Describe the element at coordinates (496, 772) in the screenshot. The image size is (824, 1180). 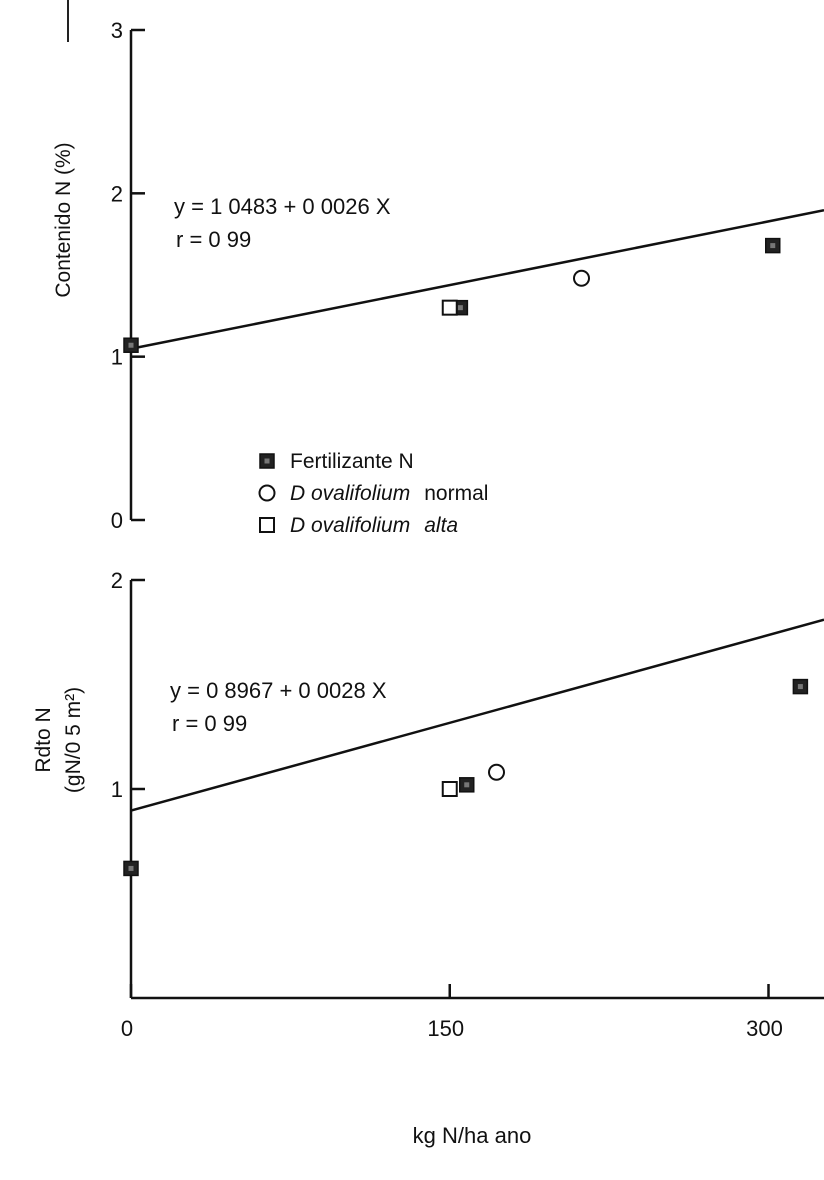
I see `bottom-point-open-circle` at that location.